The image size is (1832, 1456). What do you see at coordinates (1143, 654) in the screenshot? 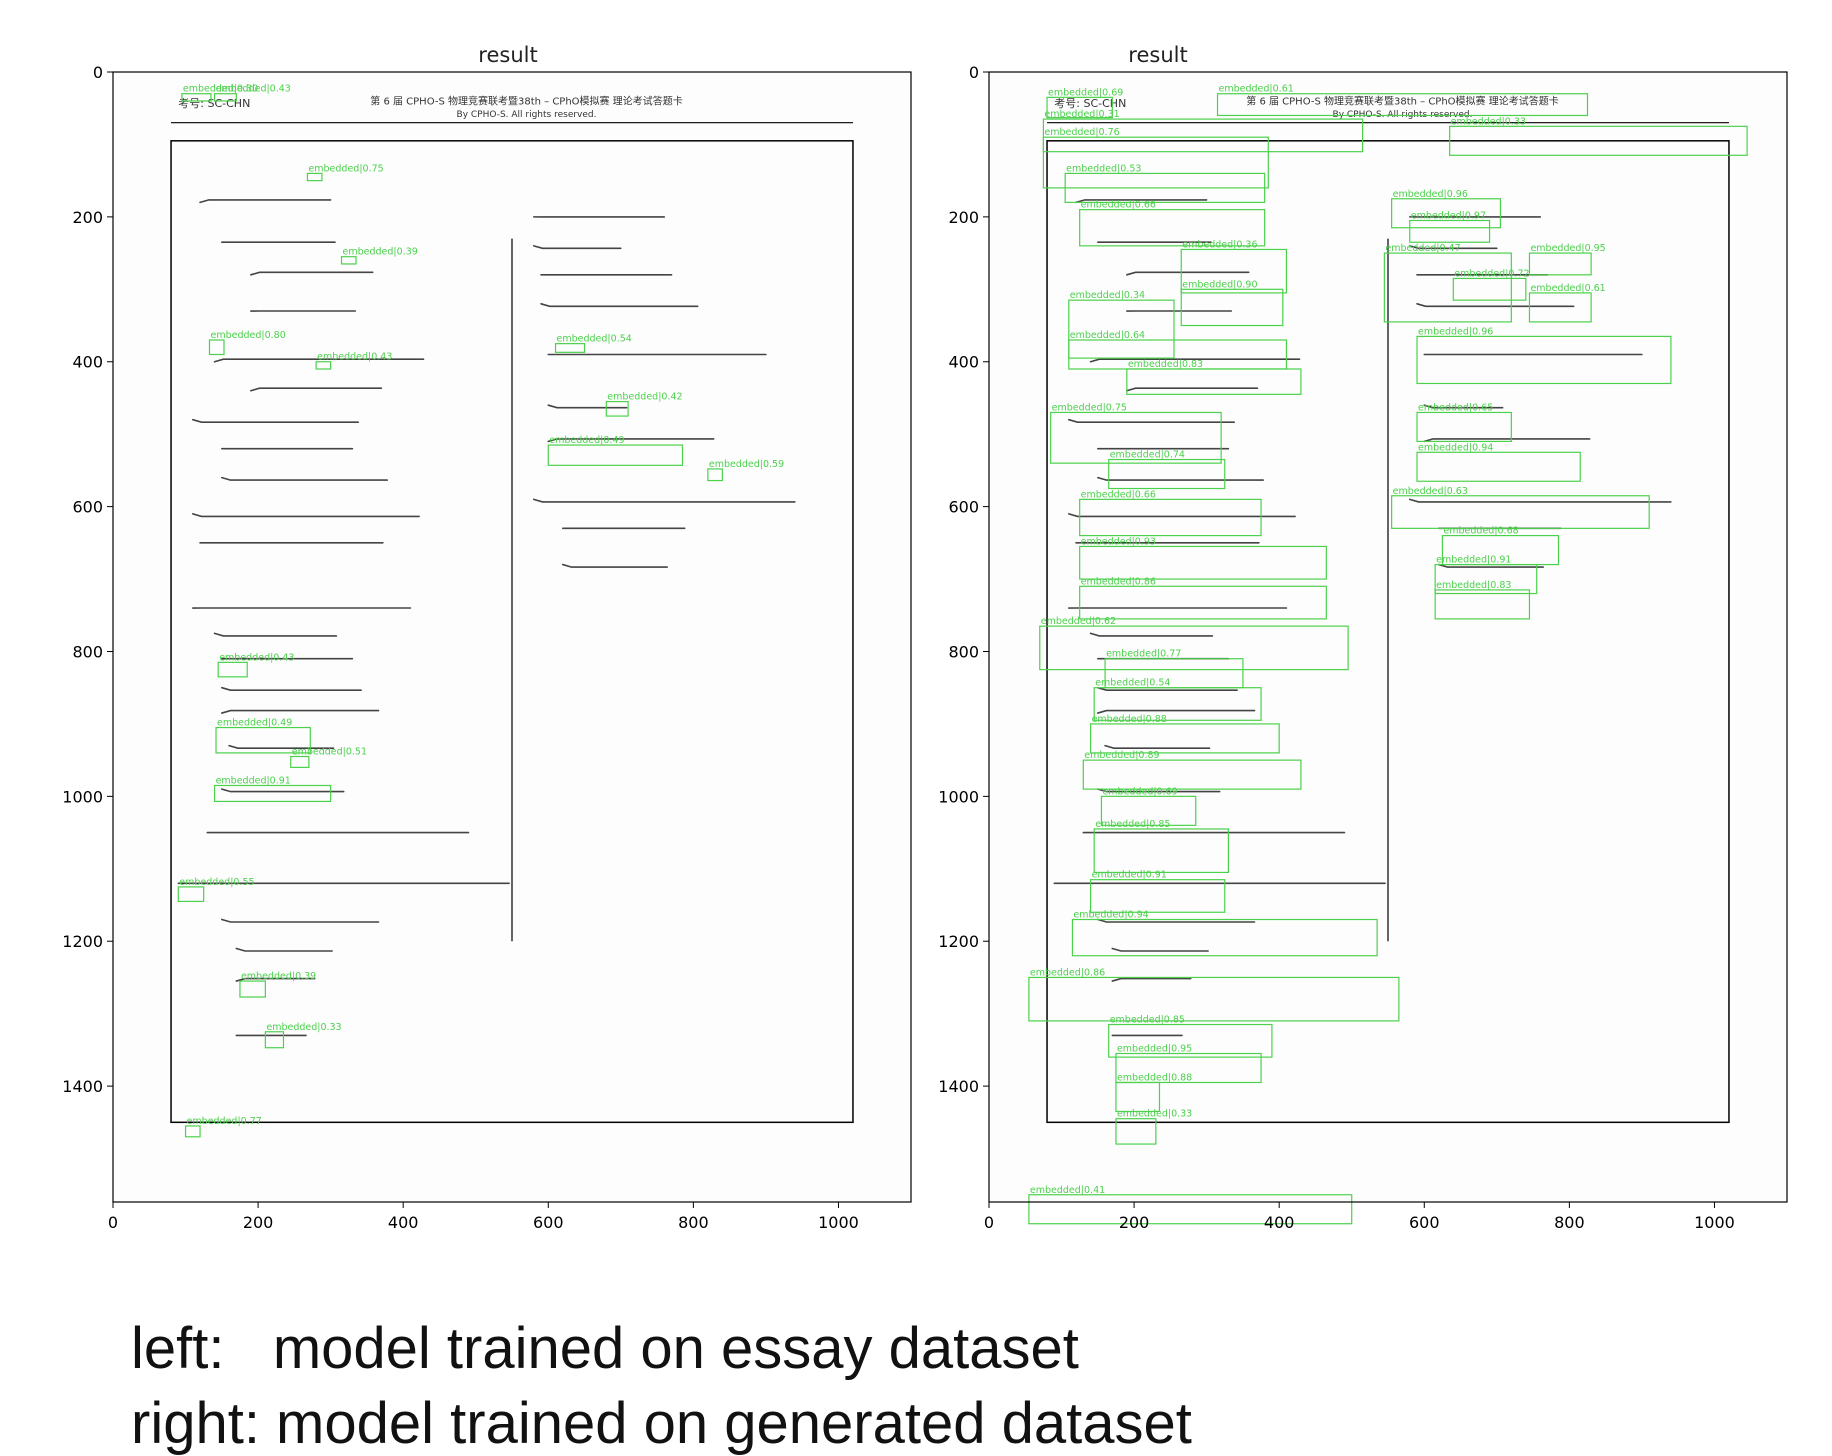
I see `detection-label: embedded|0.77` at bounding box center [1143, 654].